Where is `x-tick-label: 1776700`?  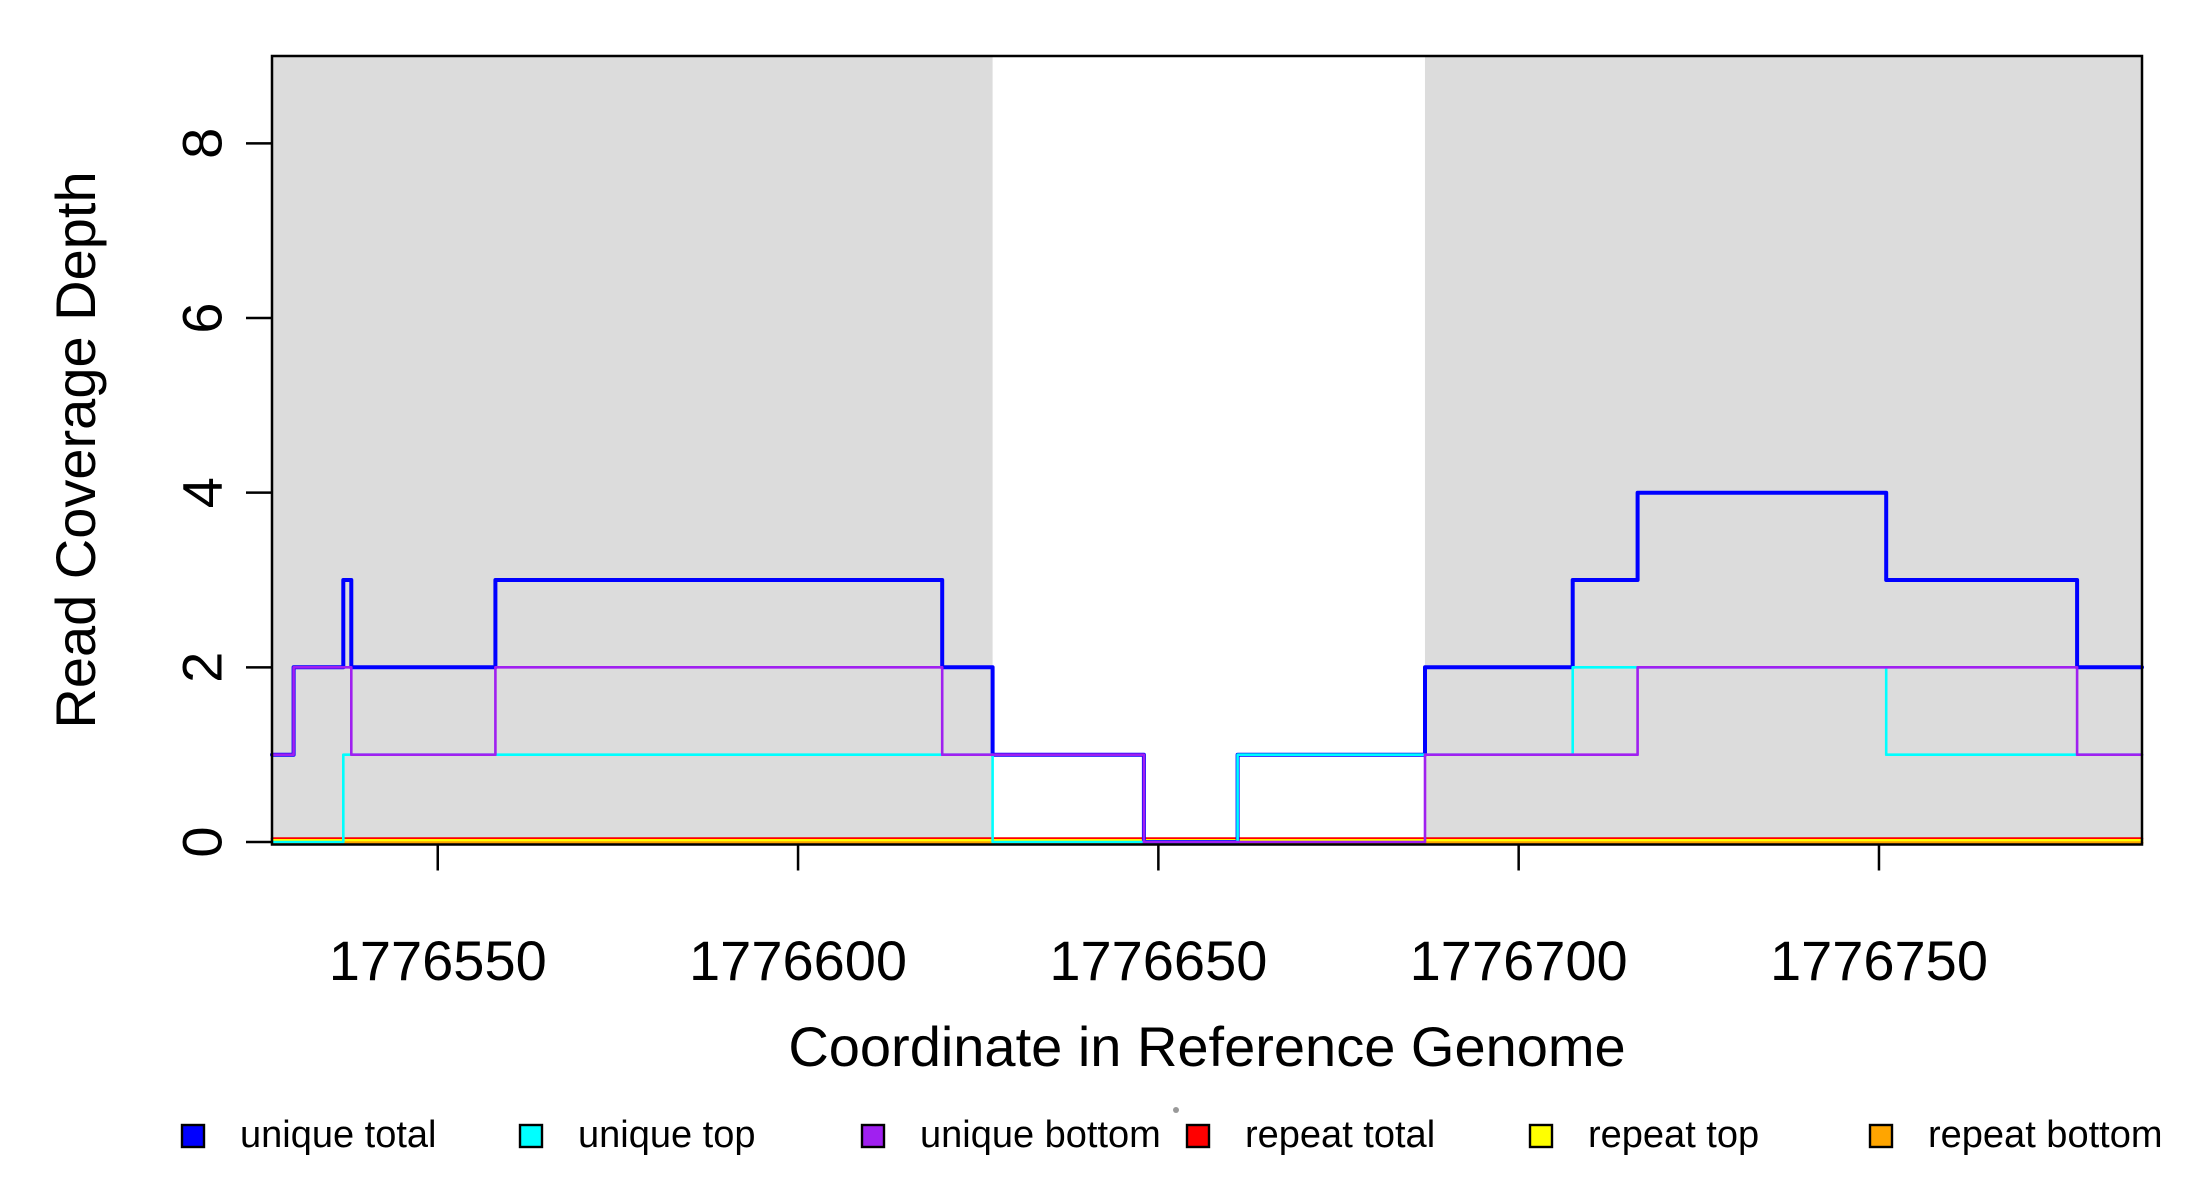
x-tick-label: 1776700 is located at coordinates (1519, 960).